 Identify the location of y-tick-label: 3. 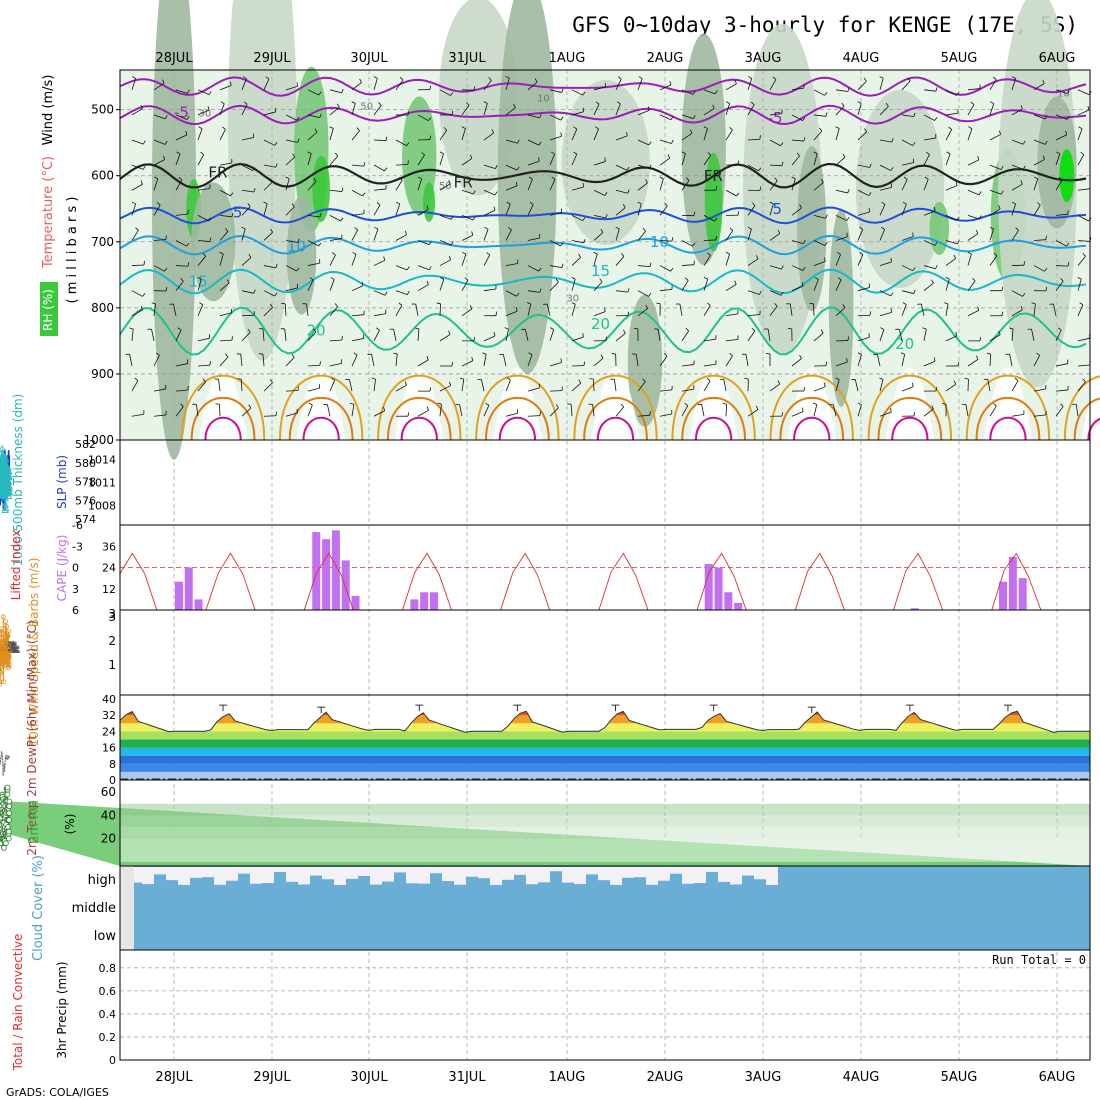
(112, 614).